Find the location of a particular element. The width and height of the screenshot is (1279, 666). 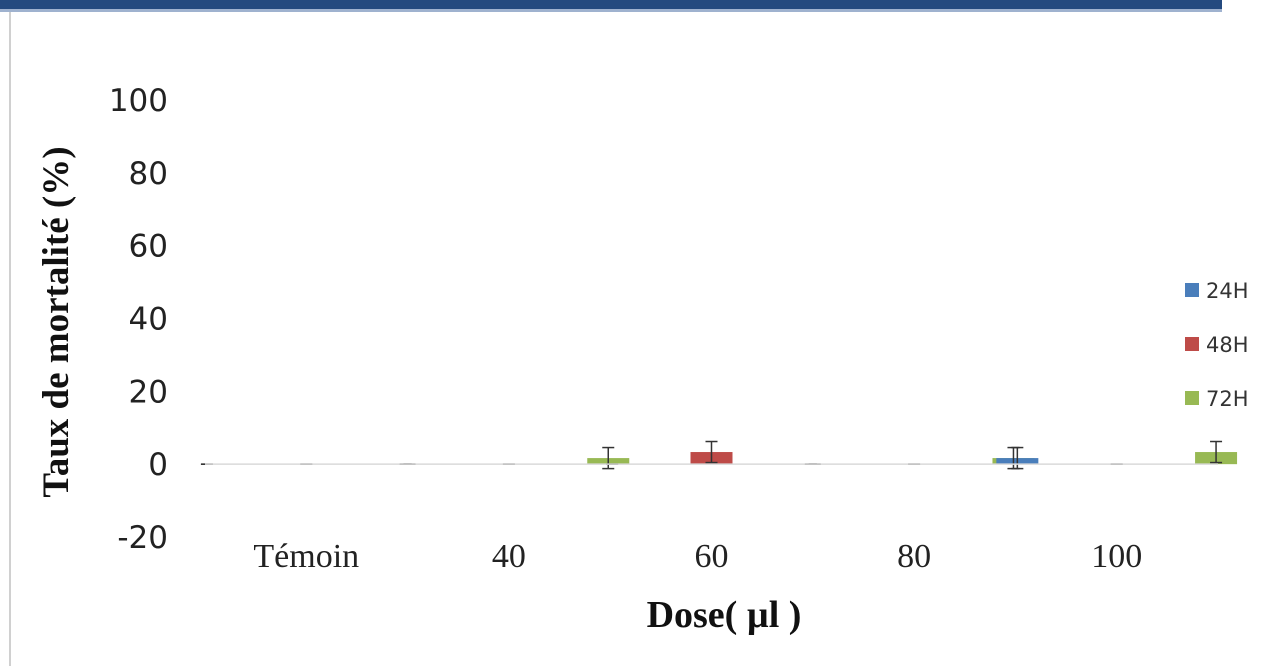

y-axis-ticks: -20 0 20 40 60 80 100 is located at coordinates (138, 319).